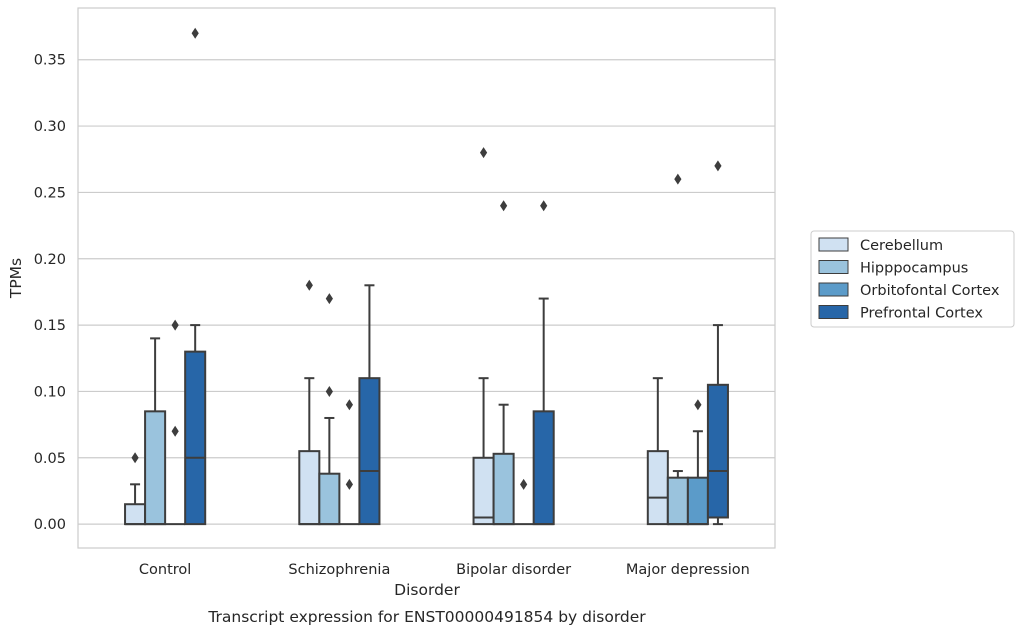 Image resolution: width=1023 pixels, height=634 pixels. Describe the element at coordinates (901, 246) in the screenshot. I see `legend-label: Cerebellum` at that location.